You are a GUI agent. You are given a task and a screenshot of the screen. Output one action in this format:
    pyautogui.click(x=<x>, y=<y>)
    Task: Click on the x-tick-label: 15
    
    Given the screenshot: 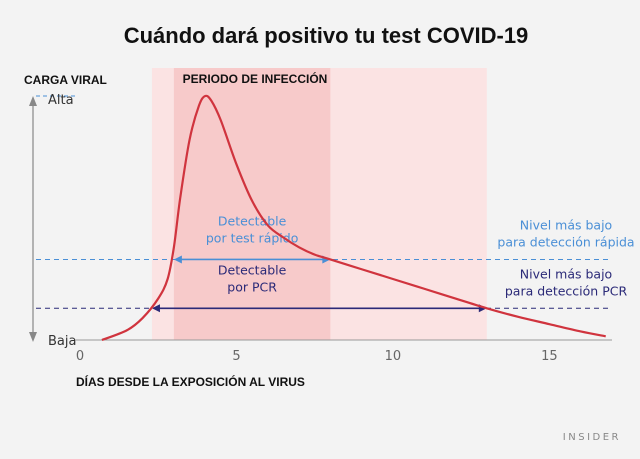 What is the action you would take?
    pyautogui.click(x=549, y=356)
    